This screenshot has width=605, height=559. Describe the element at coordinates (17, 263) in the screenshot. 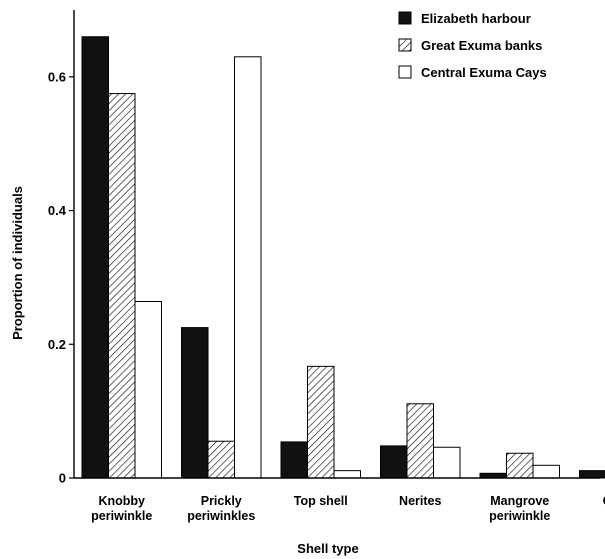

I see `y-axis-title: Proportion of individuals` at that location.